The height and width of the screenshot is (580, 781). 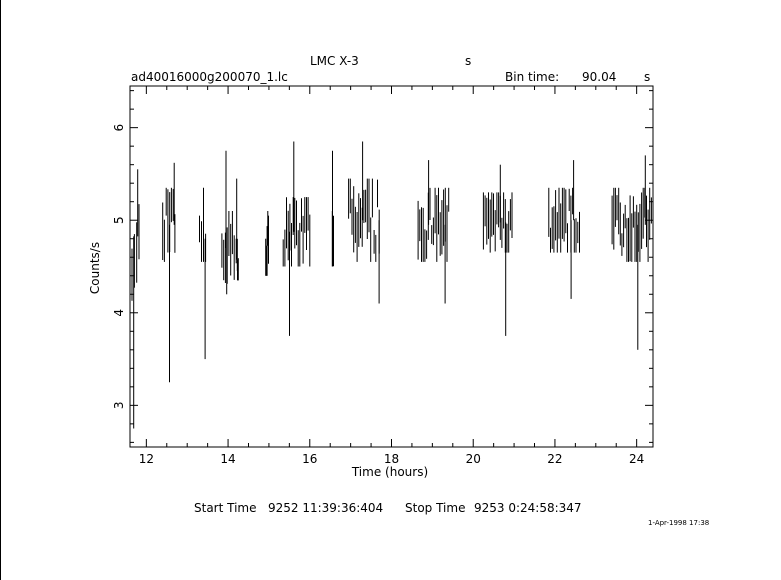 I want to click on x-tick-label: 24, so click(x=636, y=459).